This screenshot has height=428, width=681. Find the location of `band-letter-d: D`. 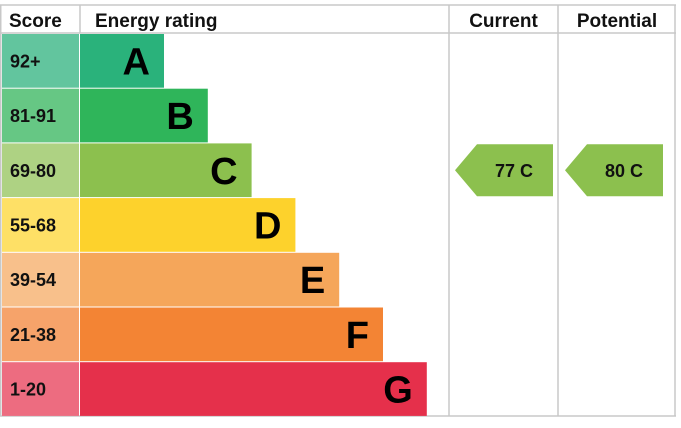

band-letter-d: D is located at coordinates (267, 226).